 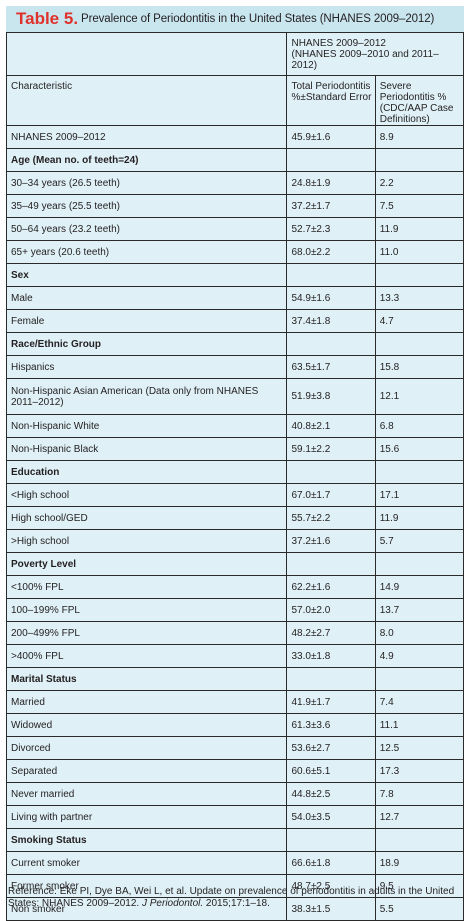 What do you see at coordinates (146, 298) in the screenshot?
I see `row-characteristic: Male` at bounding box center [146, 298].